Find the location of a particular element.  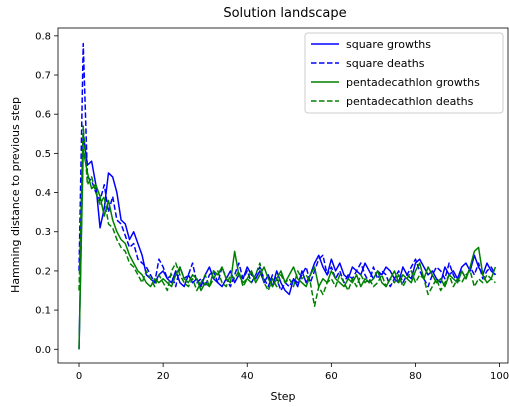

x-tick-label: 0 is located at coordinates (79, 376).